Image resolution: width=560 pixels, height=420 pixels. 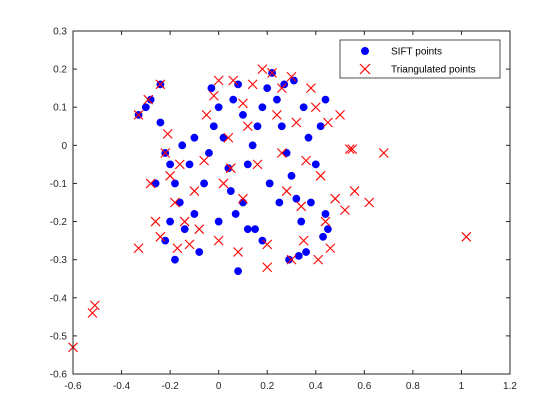 What do you see at coordinates (510, 386) in the screenshot?
I see `x-tick-label: 1.2` at bounding box center [510, 386].